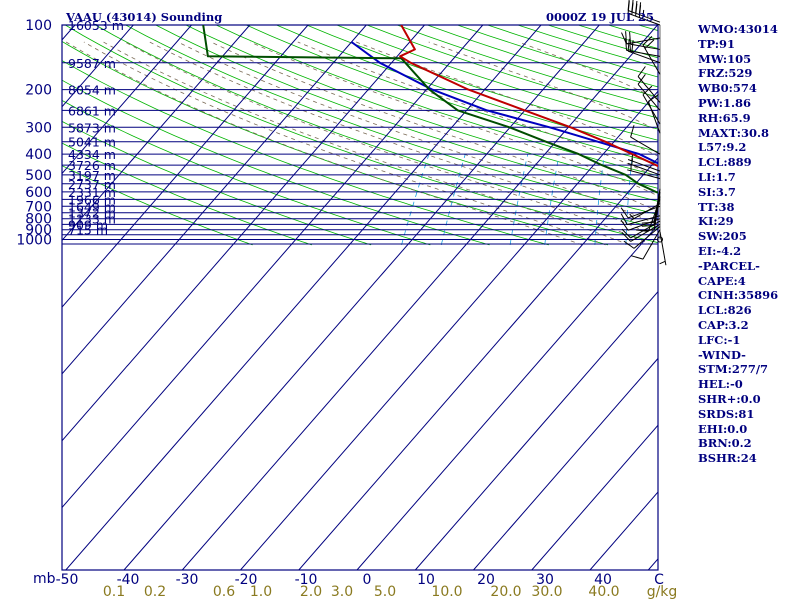 The width and height of the screenshot is (800, 600). I want to click on height-label: 2331 m, so click(92, 192).